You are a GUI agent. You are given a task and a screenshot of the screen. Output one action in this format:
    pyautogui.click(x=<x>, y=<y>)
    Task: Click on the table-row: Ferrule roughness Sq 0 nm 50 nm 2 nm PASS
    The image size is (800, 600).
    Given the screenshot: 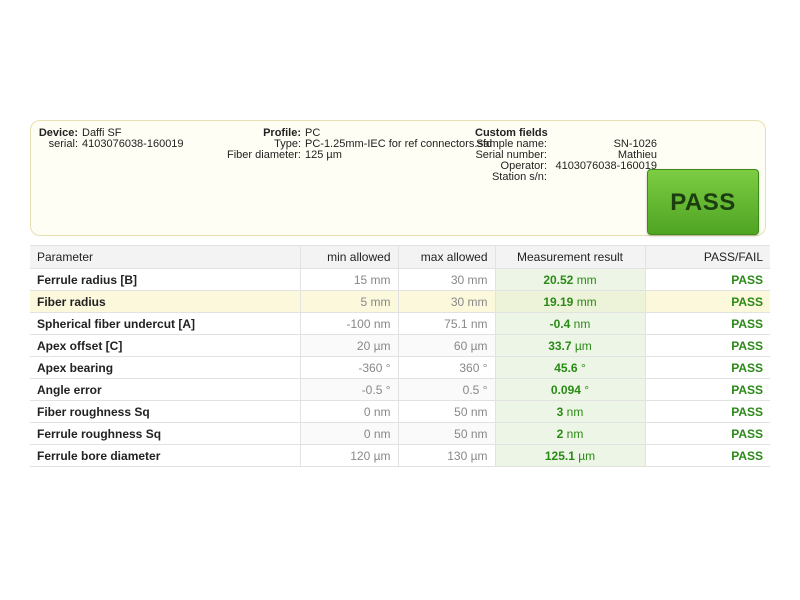 What is the action you would take?
    pyautogui.click(x=400, y=433)
    